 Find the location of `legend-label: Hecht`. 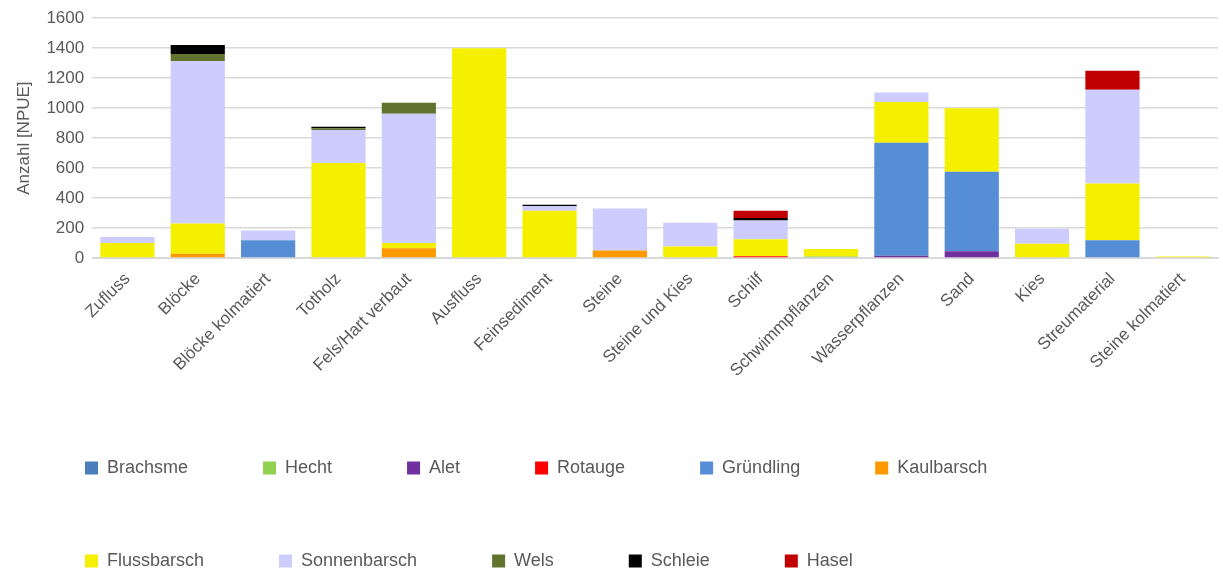

legend-label: Hecht is located at coordinates (309, 466).